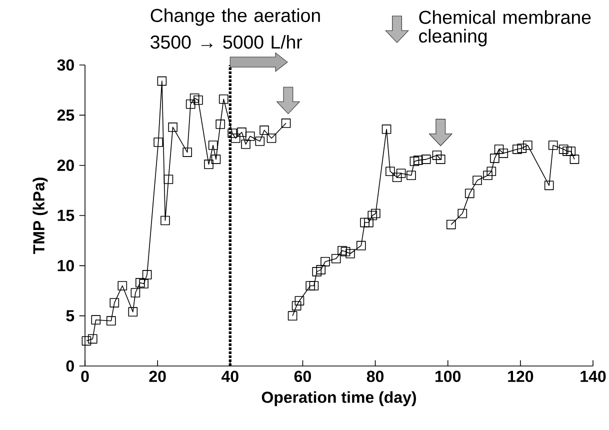 The width and height of the screenshot is (609, 430). I want to click on text: Chemical membrane cleaning, so click(505, 28).